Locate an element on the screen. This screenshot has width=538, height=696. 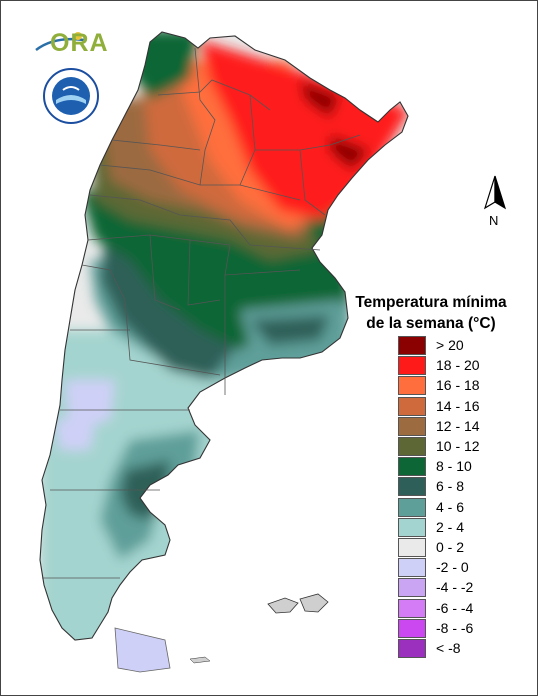
legend-item: 10 - 12 is located at coordinates (468, 447).